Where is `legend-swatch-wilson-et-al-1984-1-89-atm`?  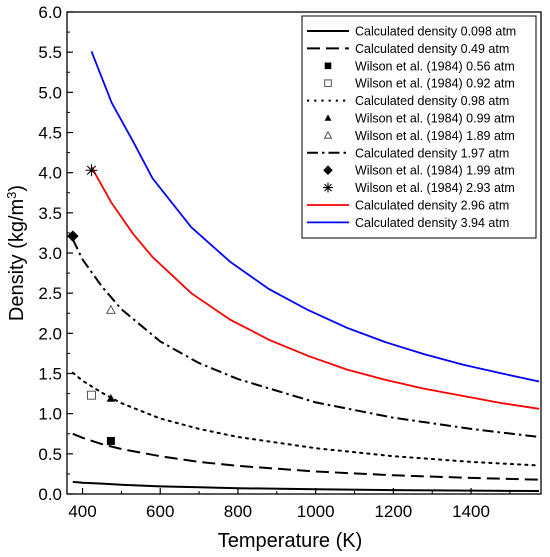 legend-swatch-wilson-et-al-1984-1-89-atm is located at coordinates (328, 134).